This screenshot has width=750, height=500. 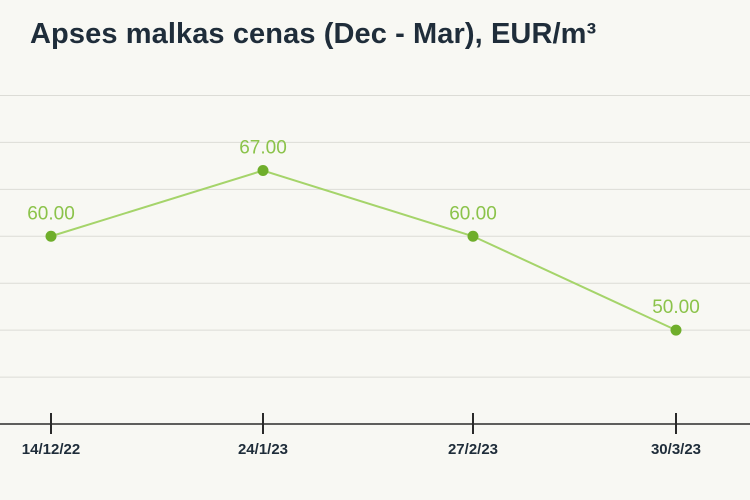 What do you see at coordinates (361, 449) in the screenshot?
I see `x-tick-labels: 14/12/22 24/1/23 27/2/23 30/3/23` at bounding box center [361, 449].